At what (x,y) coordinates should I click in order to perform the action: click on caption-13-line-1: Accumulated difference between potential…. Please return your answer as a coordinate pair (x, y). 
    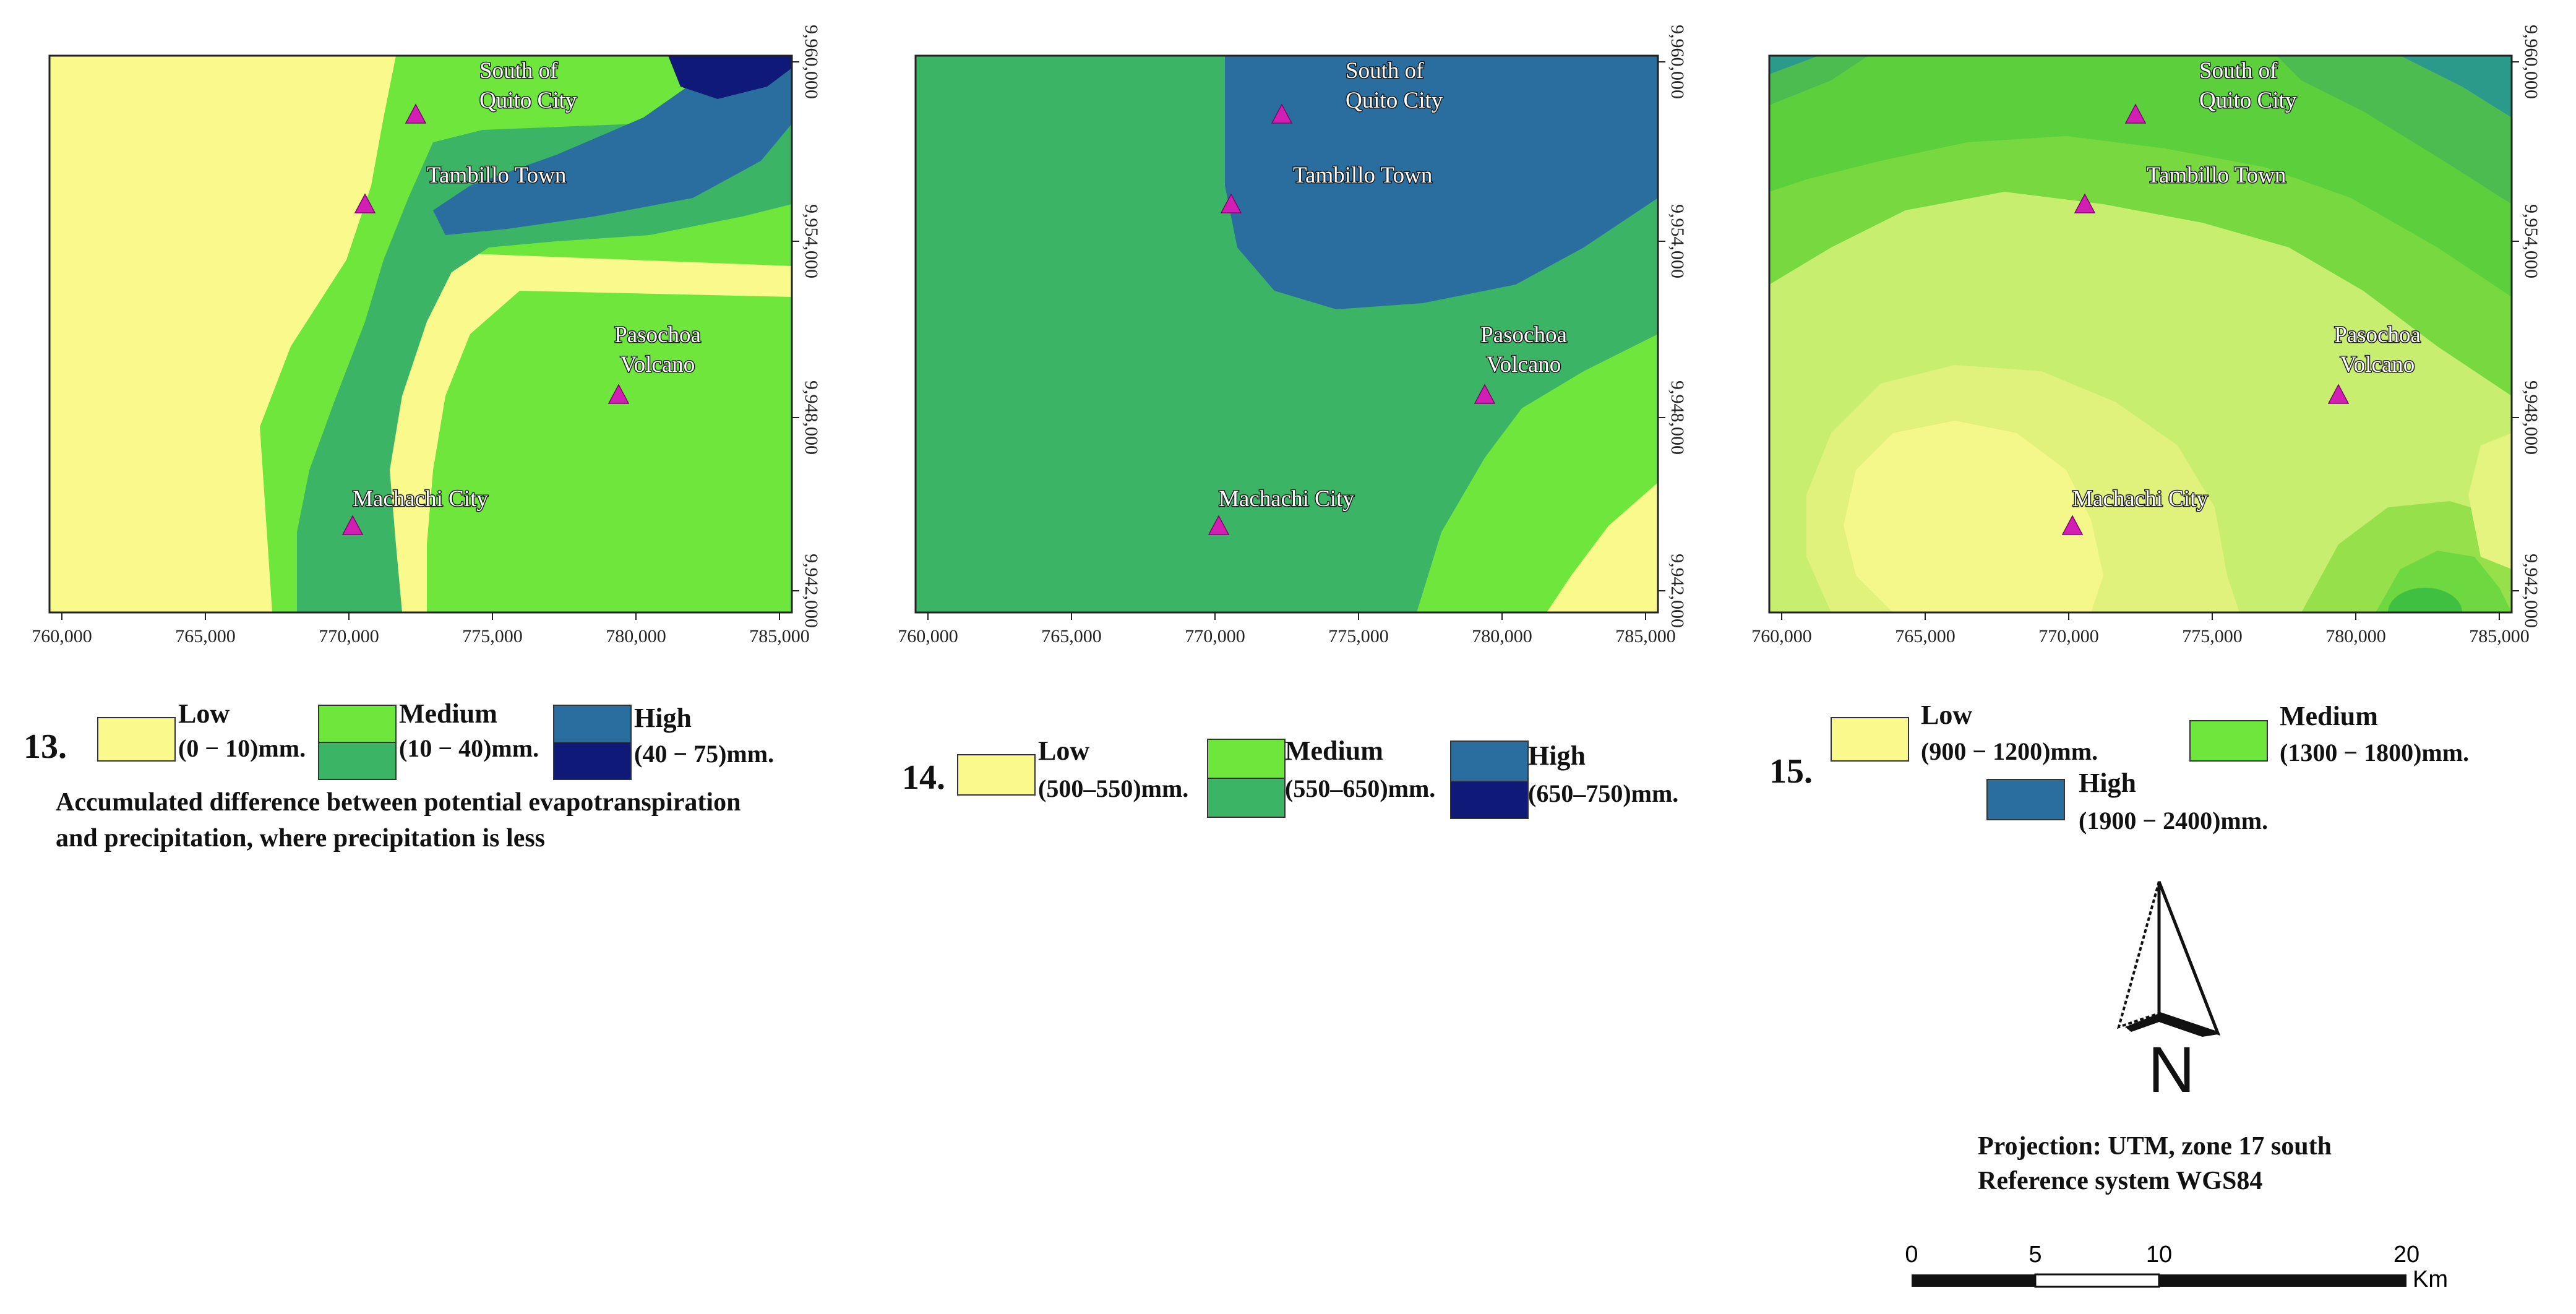
    Looking at the image, I should click on (399, 802).